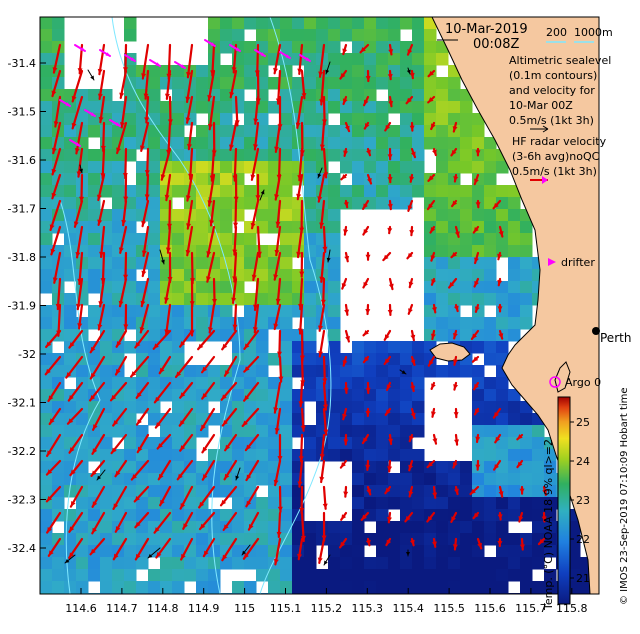 This screenshot has height=634, width=640. I want to click on lon-tick-label: 114.9, so click(204, 608).